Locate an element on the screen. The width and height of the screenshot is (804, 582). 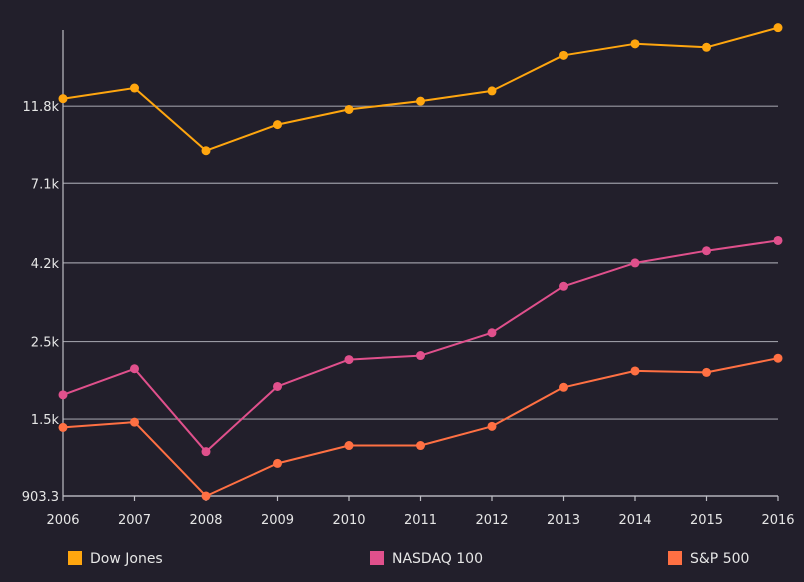
legend-label: Dow Jones is located at coordinates (126, 559).